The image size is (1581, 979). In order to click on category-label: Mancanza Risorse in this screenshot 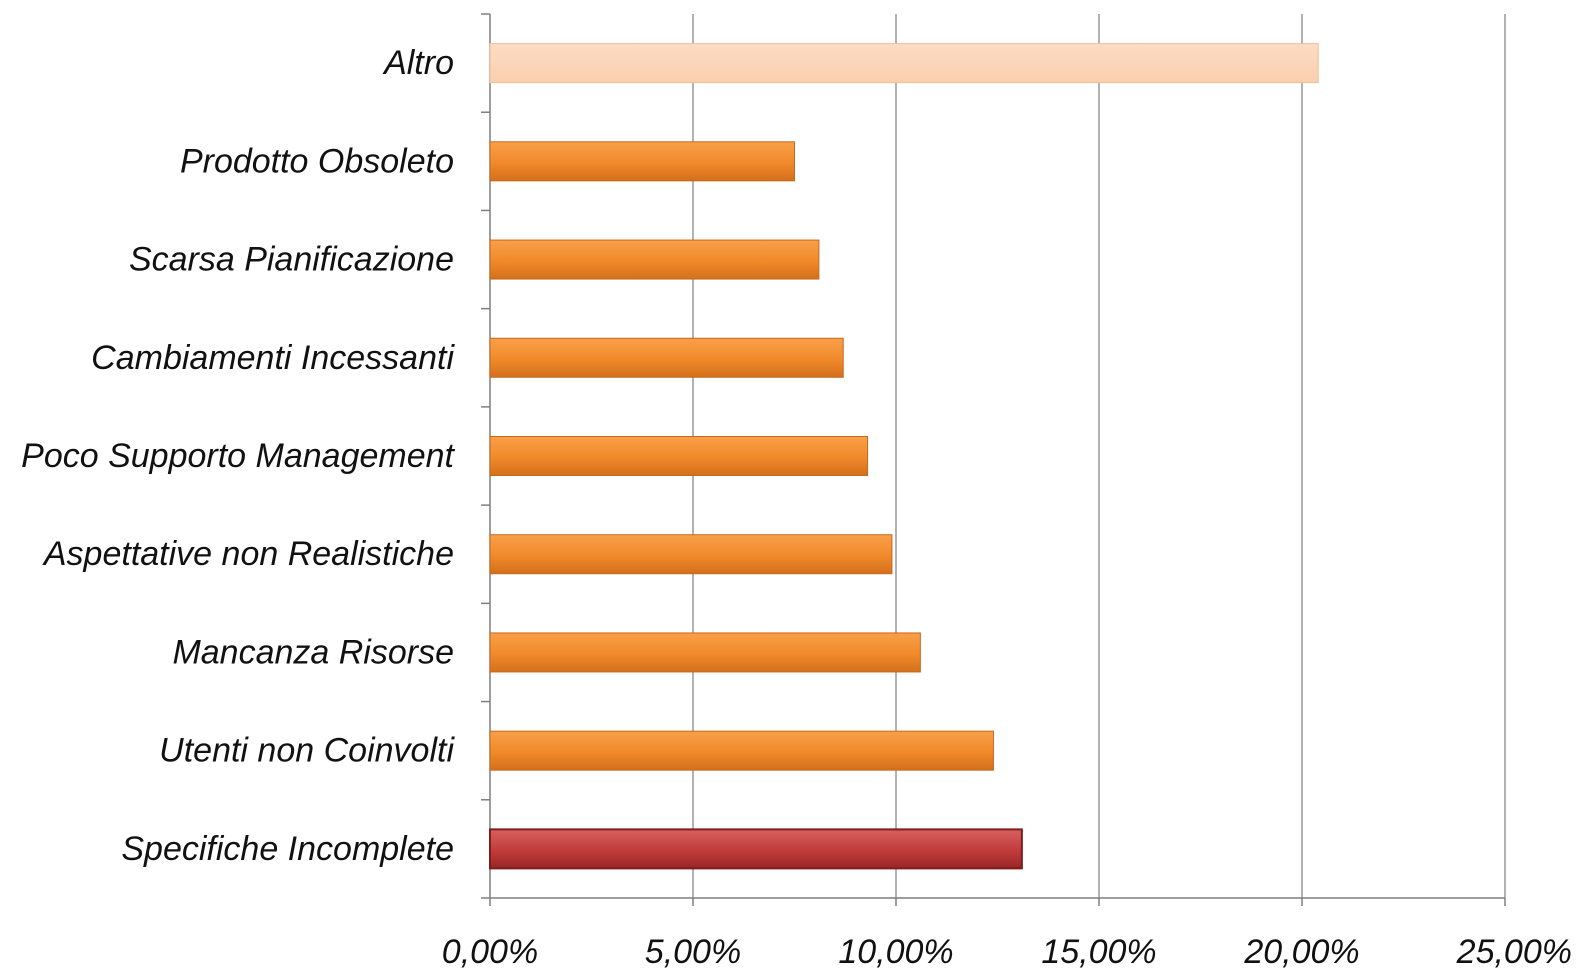, I will do `click(313, 652)`.